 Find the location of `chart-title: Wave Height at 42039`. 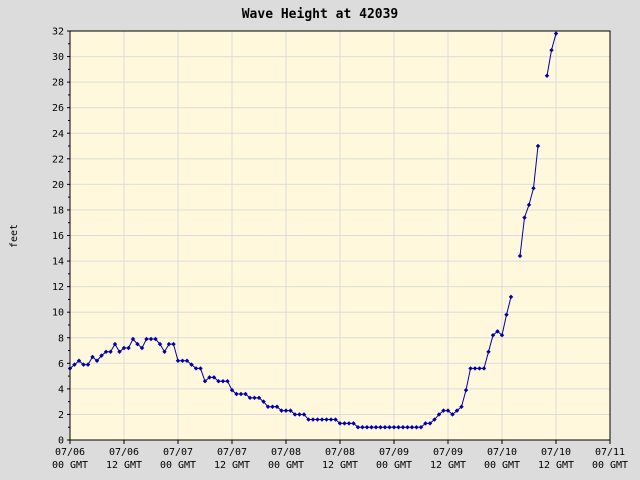

chart-title: Wave Height at 42039 is located at coordinates (320, 14).